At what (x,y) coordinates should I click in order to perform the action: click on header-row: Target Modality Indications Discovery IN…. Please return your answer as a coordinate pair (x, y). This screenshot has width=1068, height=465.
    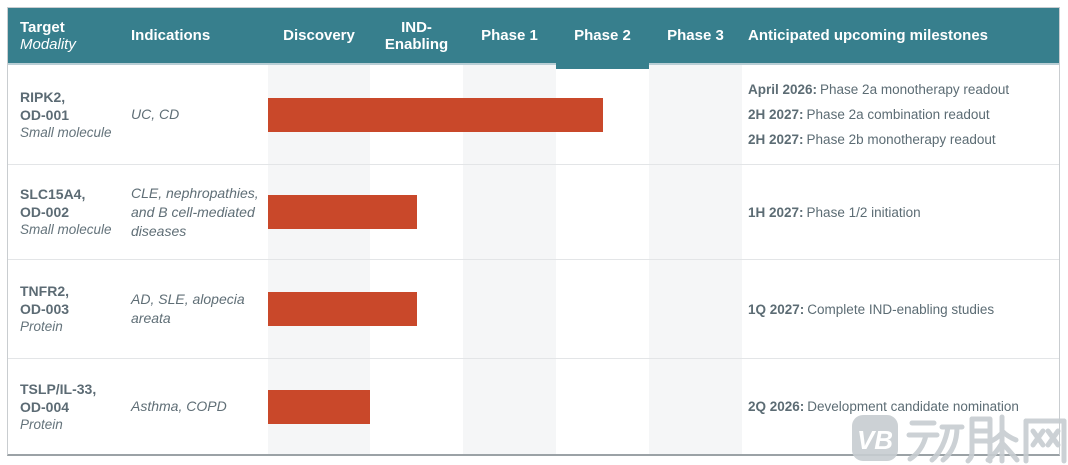
    Looking at the image, I should click on (533, 36).